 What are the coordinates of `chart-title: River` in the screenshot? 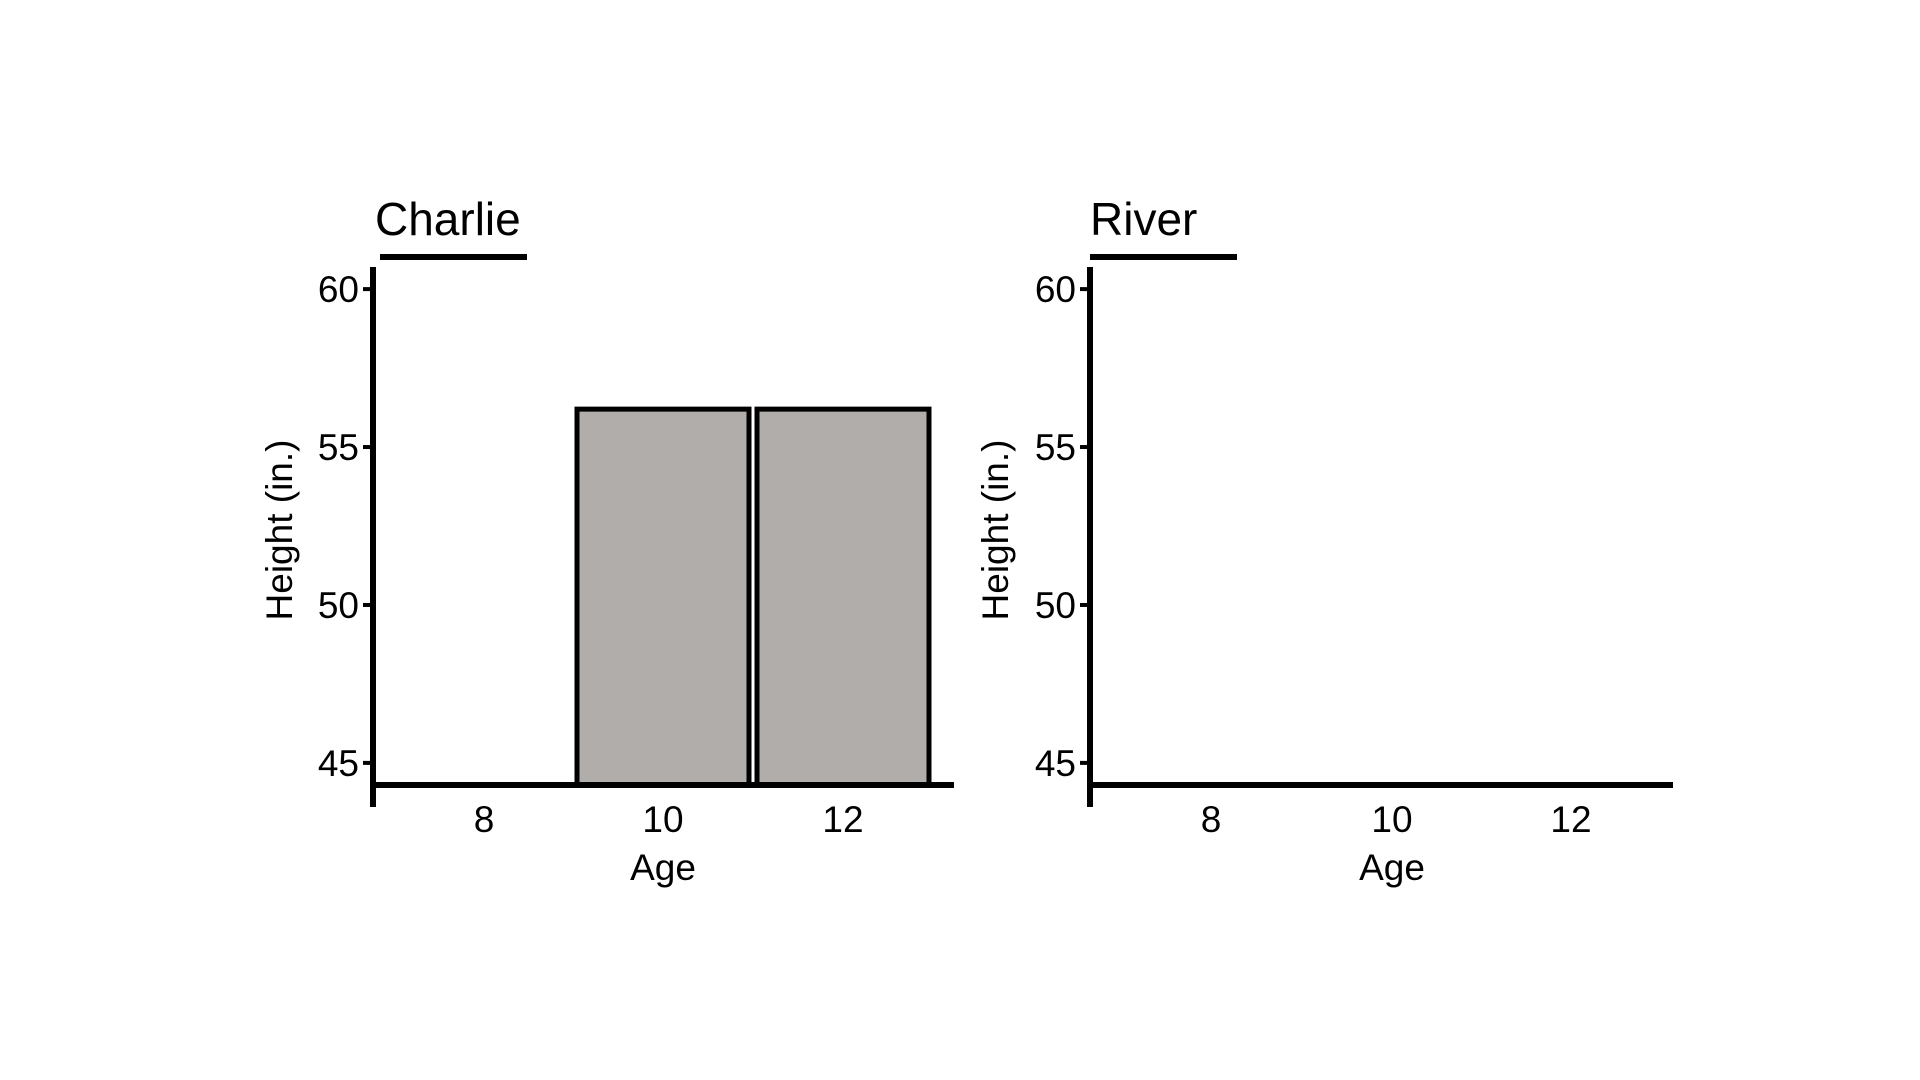 It's located at (1143, 219).